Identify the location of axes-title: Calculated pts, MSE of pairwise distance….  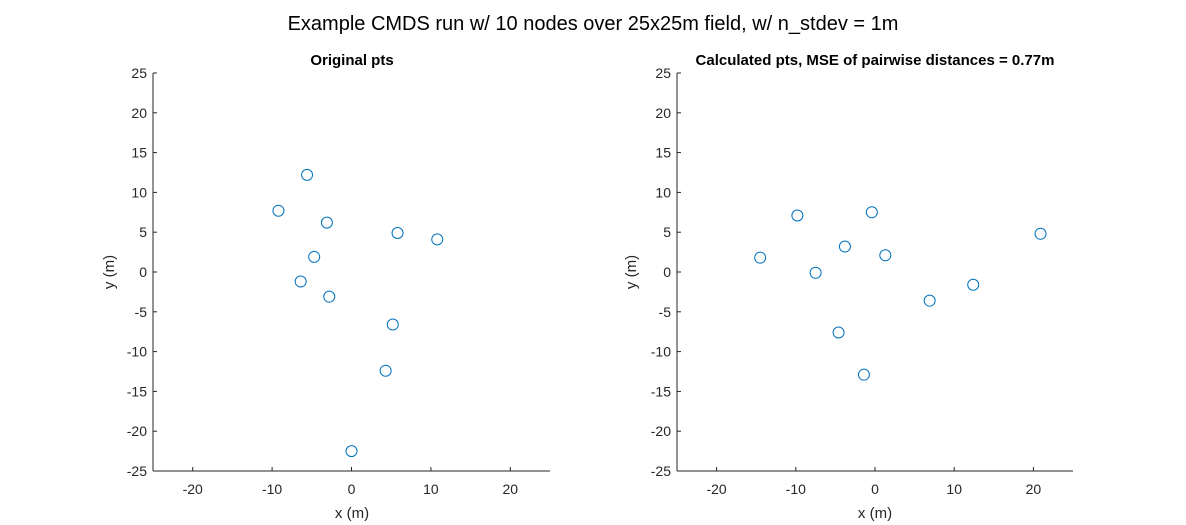
(875, 60).